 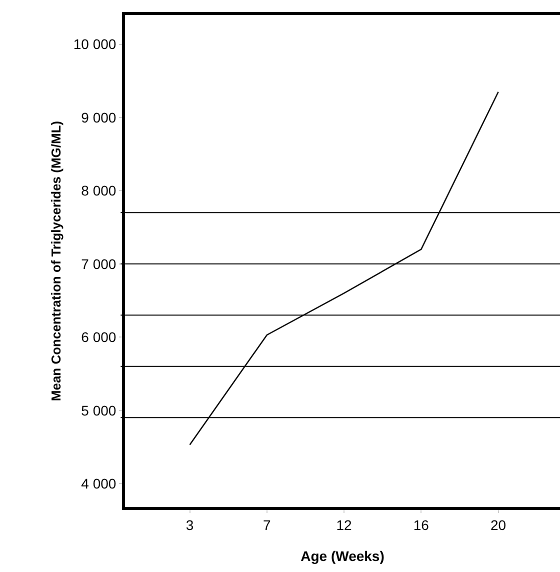 I want to click on y-tick-label: 6 000, so click(x=98, y=337).